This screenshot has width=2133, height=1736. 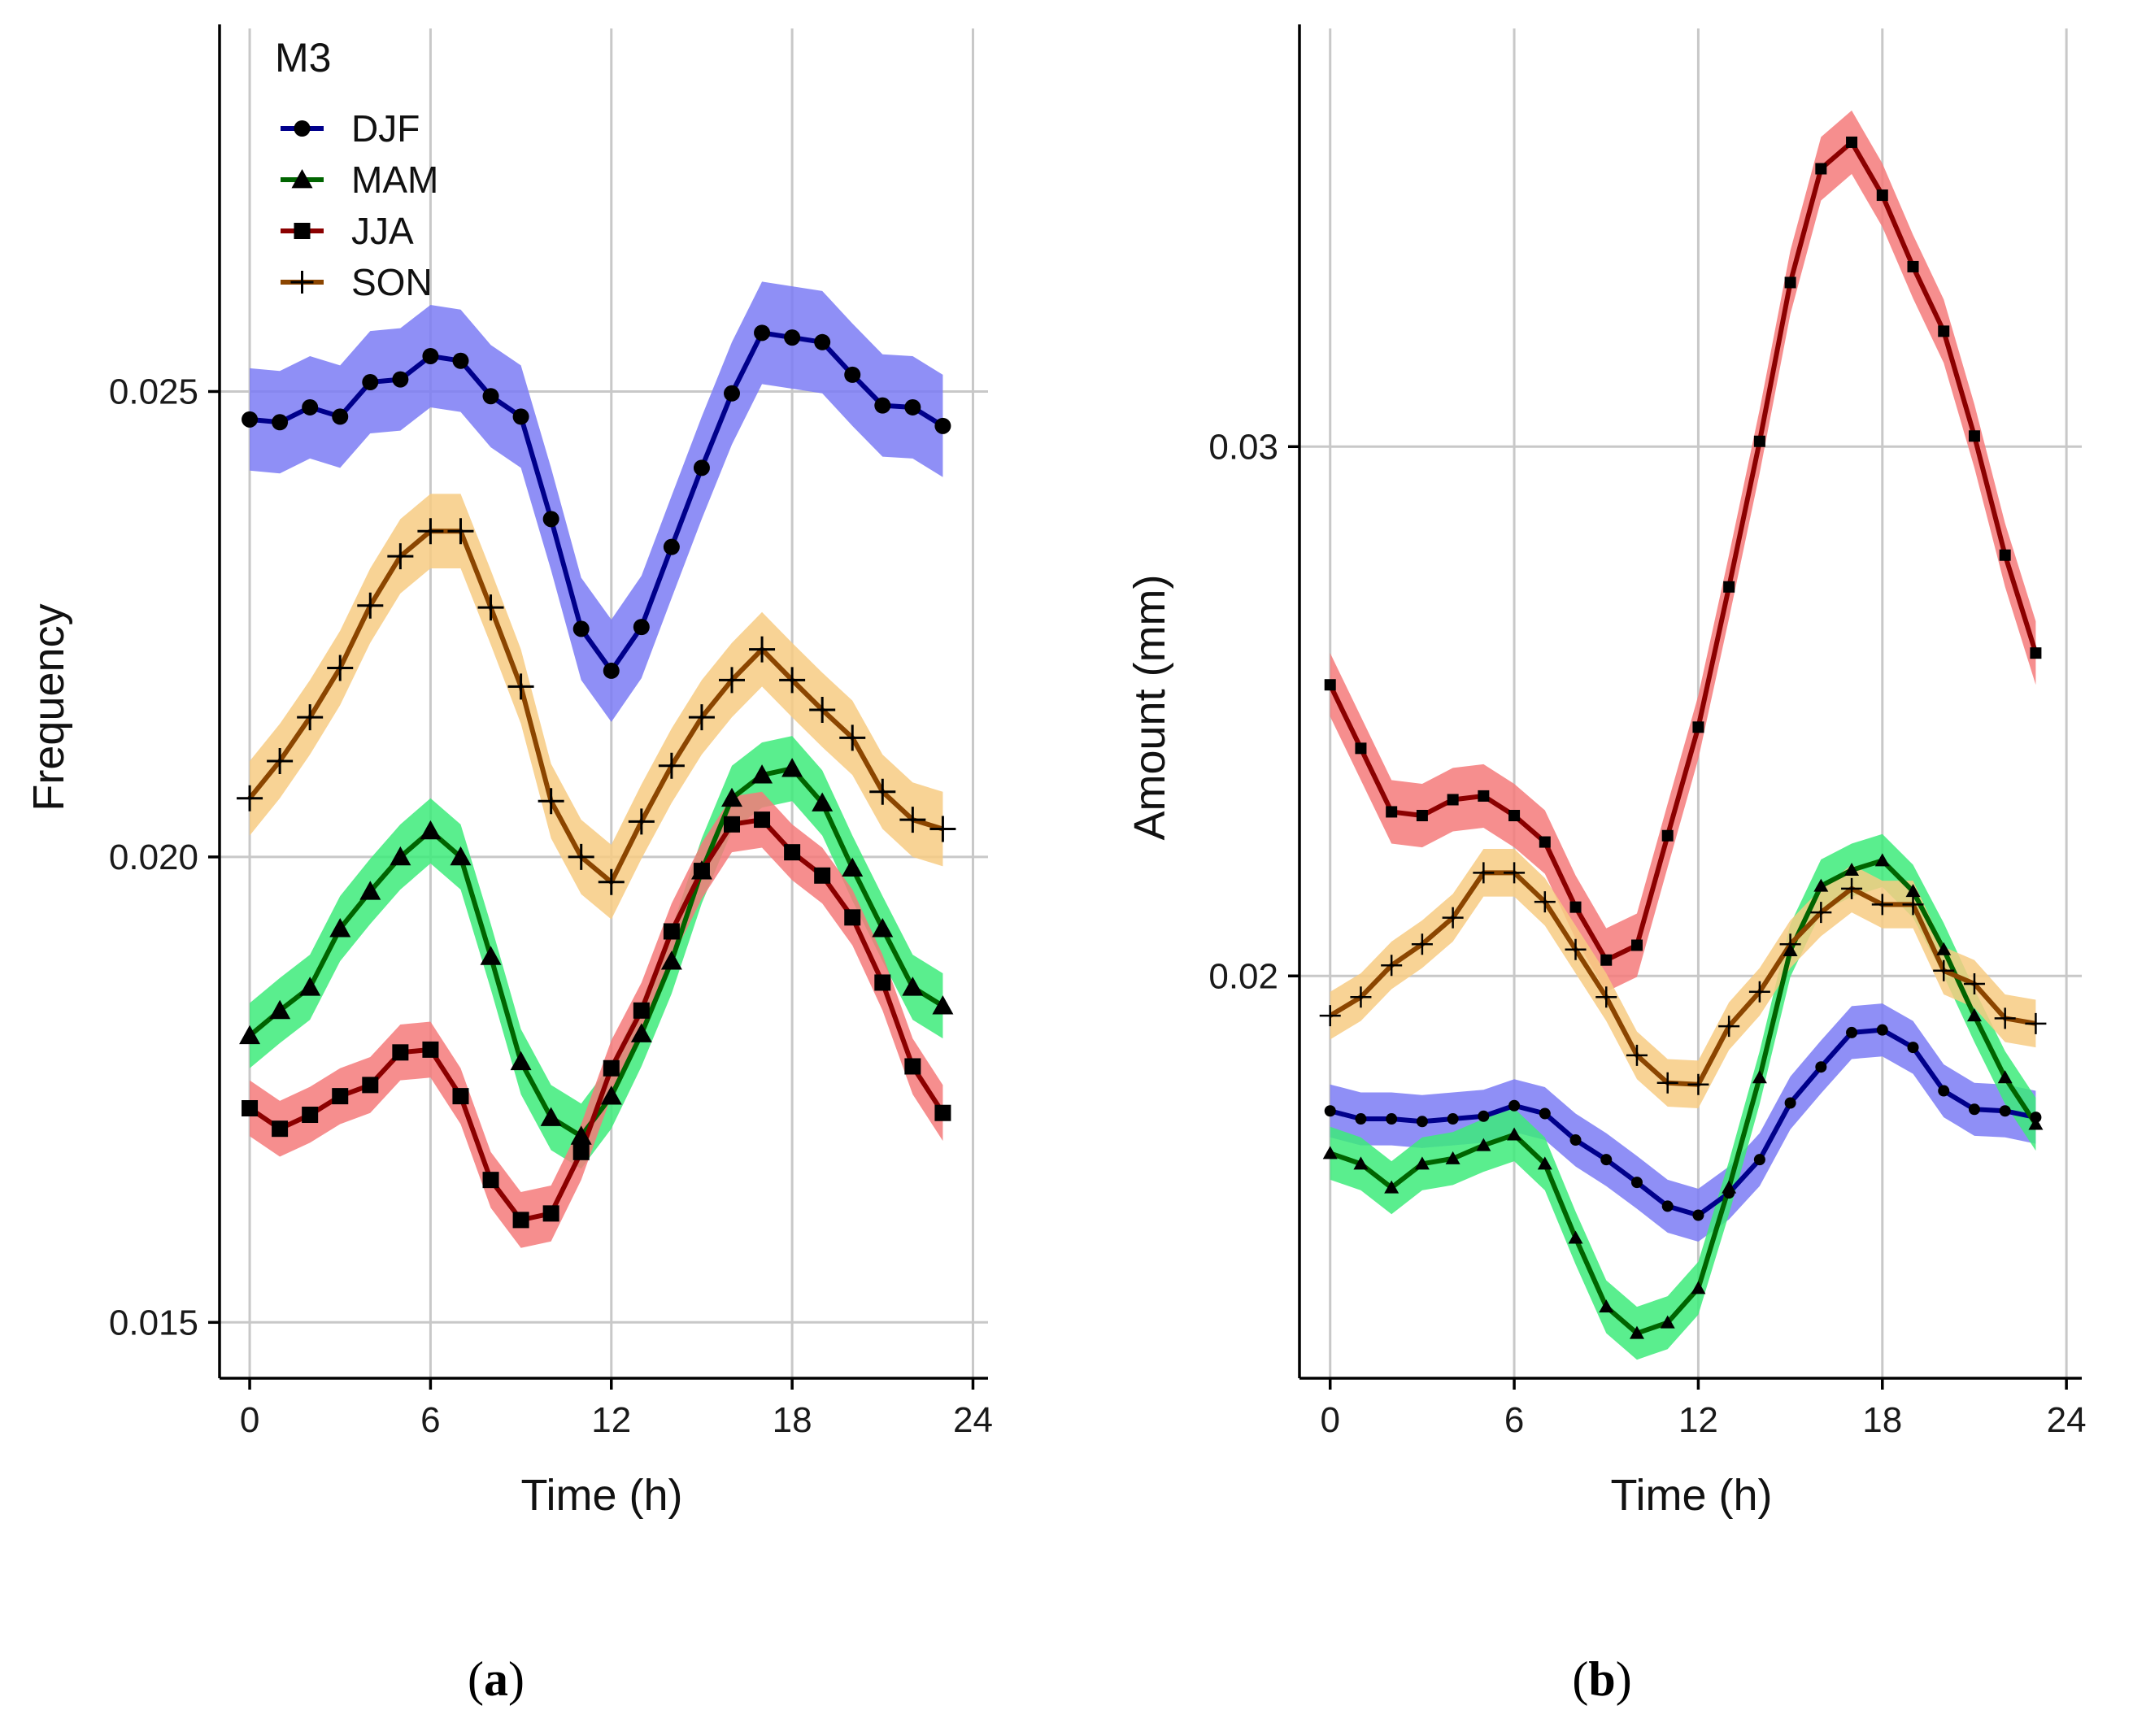 What do you see at coordinates (1683, 1122) in the screenshot?
I see `panel-b-djf-band` at bounding box center [1683, 1122].